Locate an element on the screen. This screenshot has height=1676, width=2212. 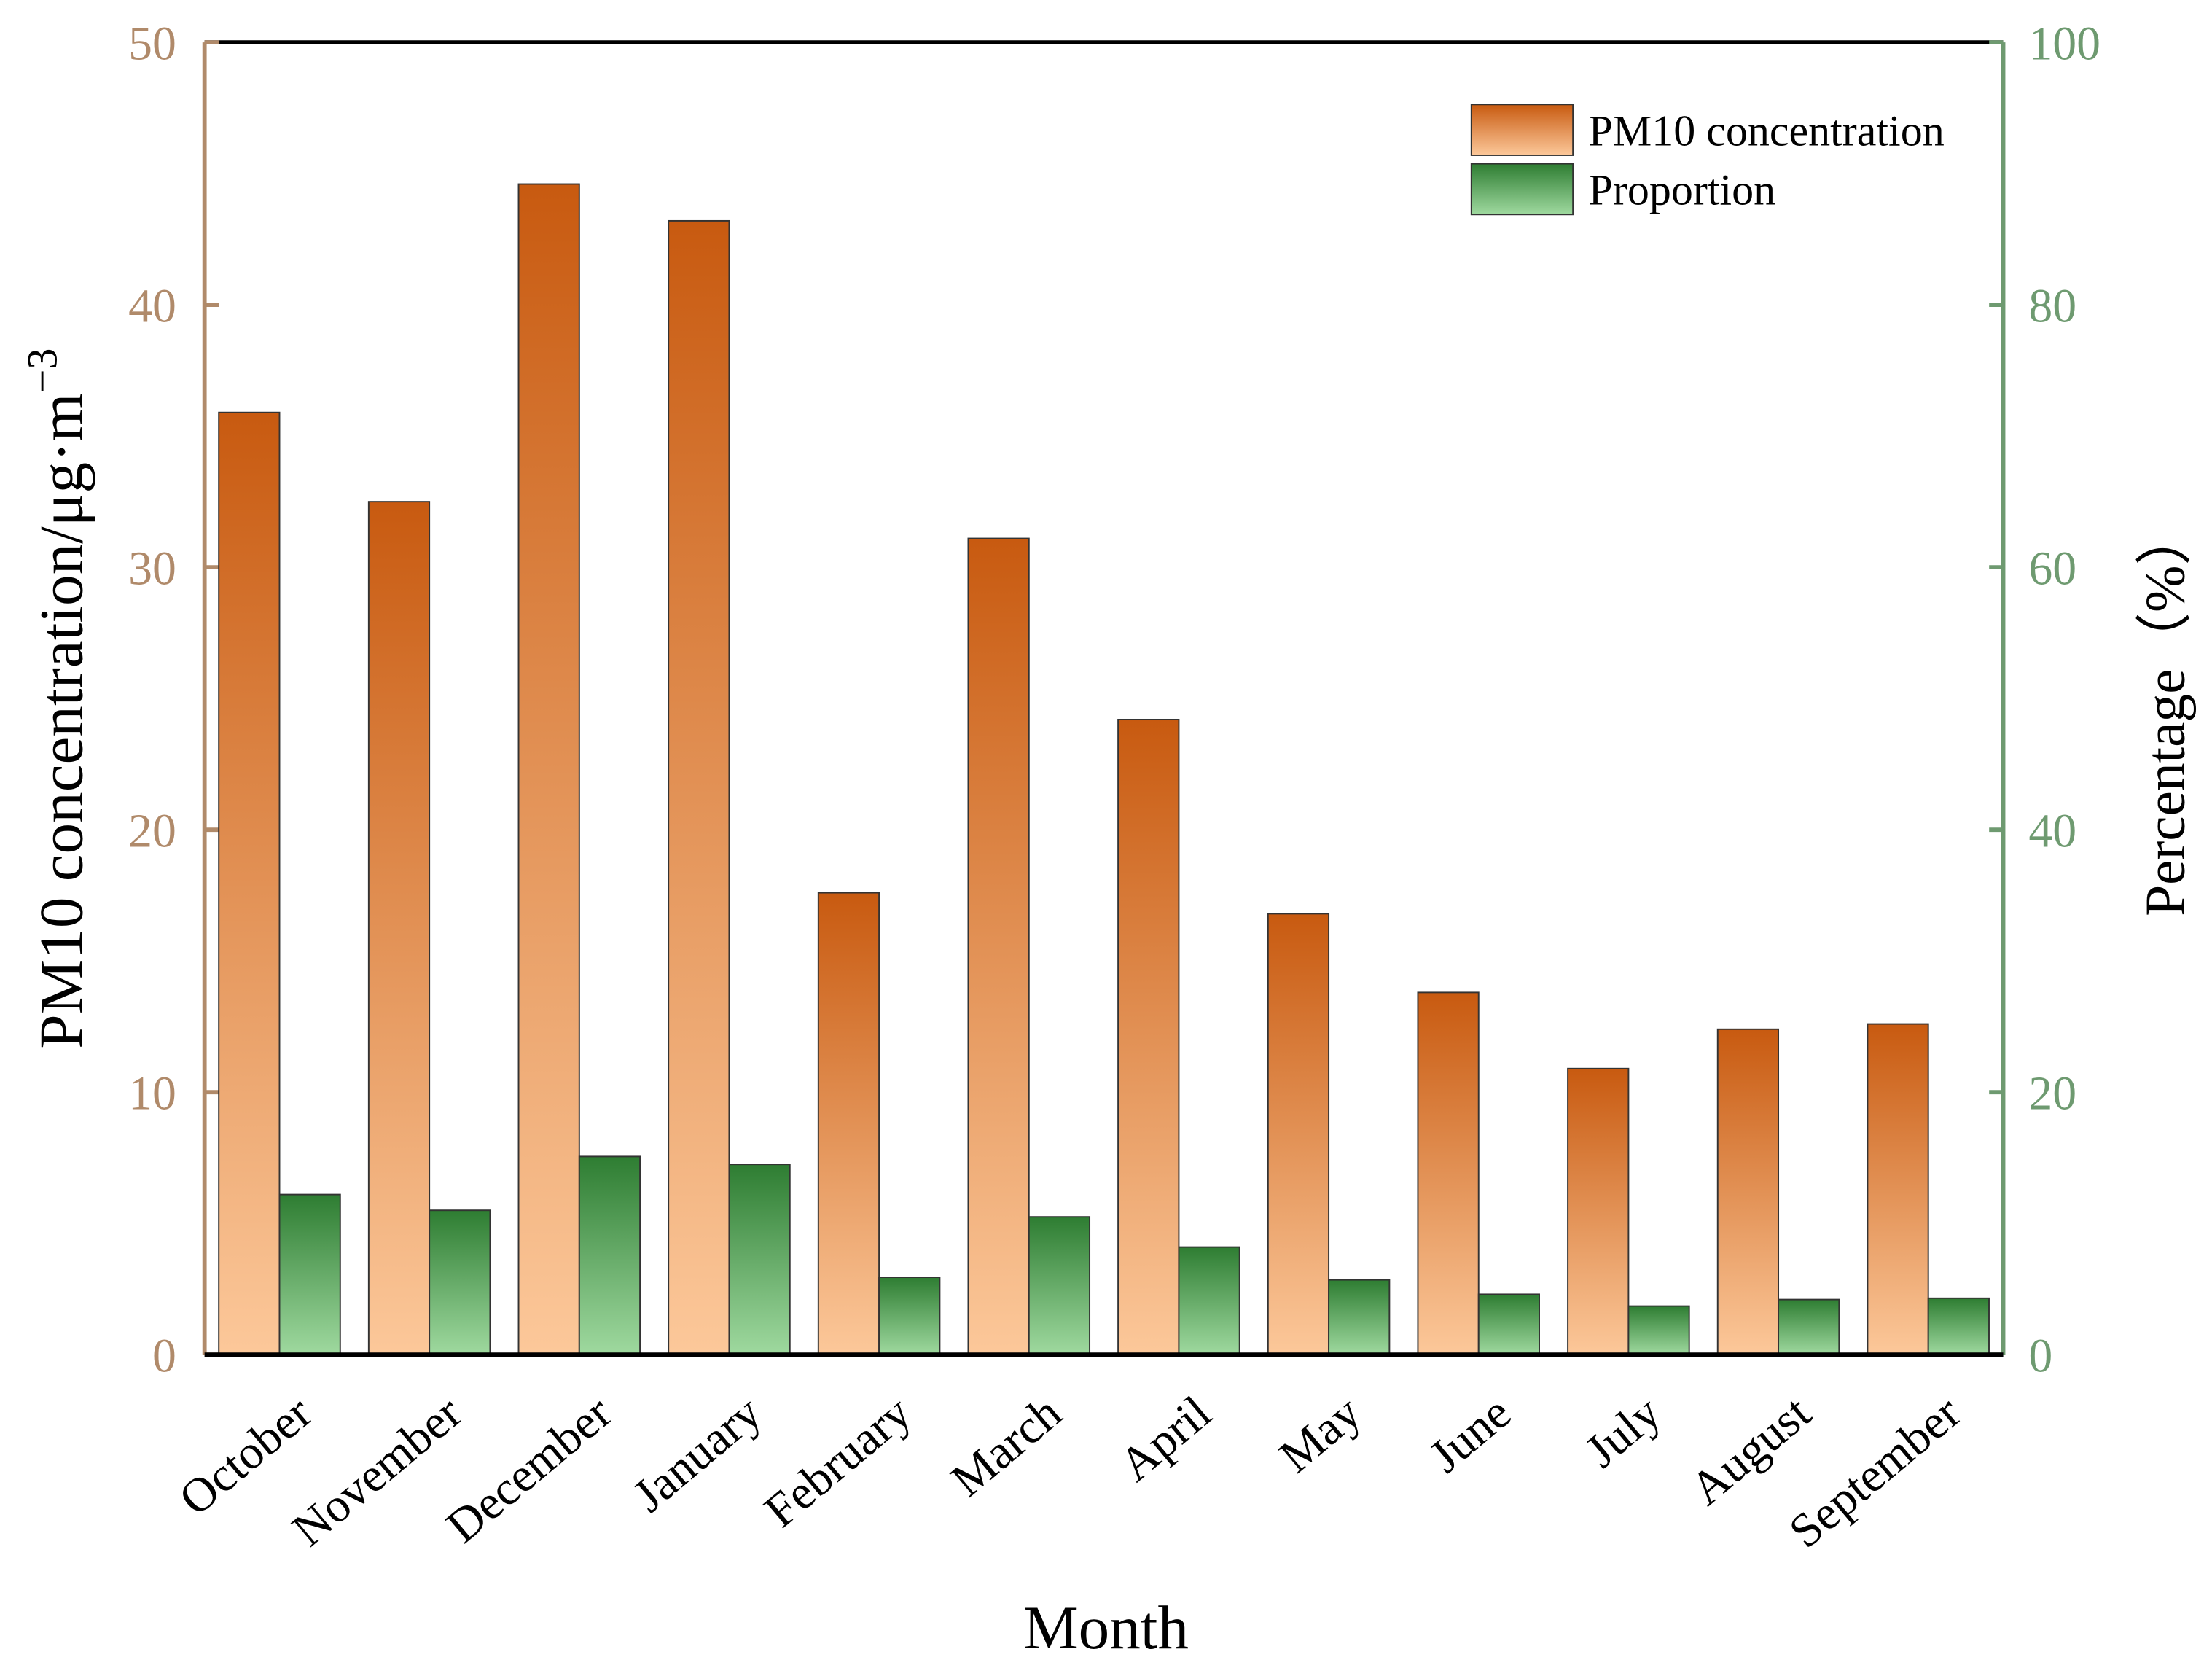
y-tick-label: 40 is located at coordinates (152, 306).